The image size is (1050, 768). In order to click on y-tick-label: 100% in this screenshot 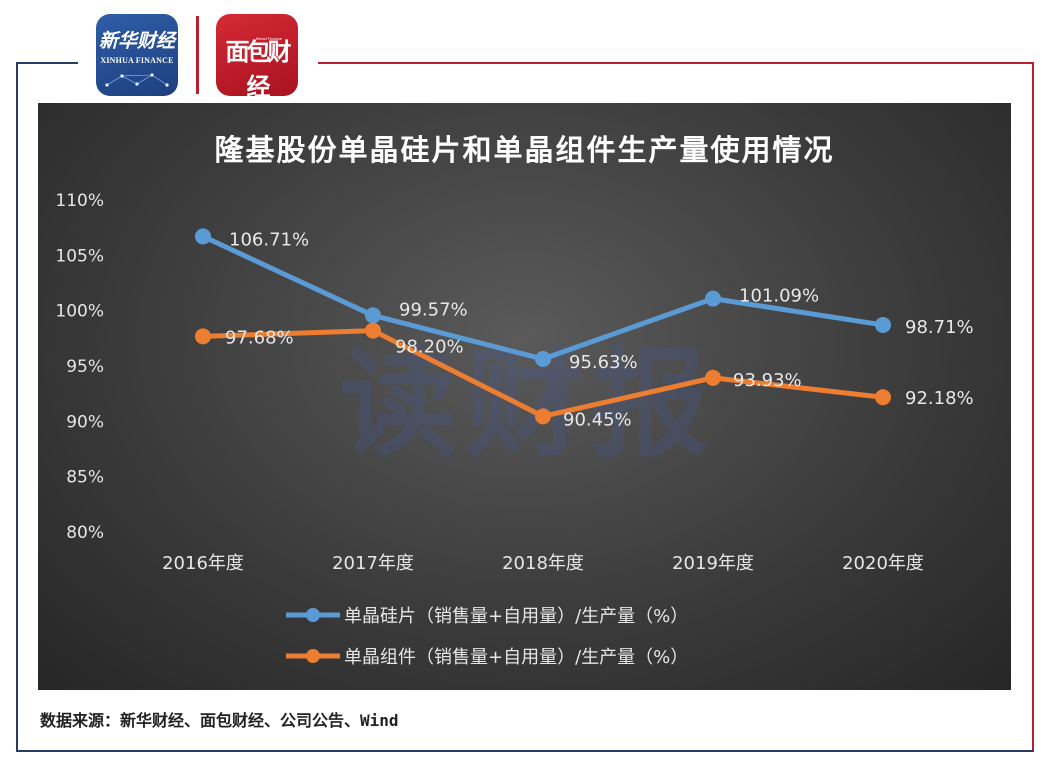, I will do `click(79, 312)`.